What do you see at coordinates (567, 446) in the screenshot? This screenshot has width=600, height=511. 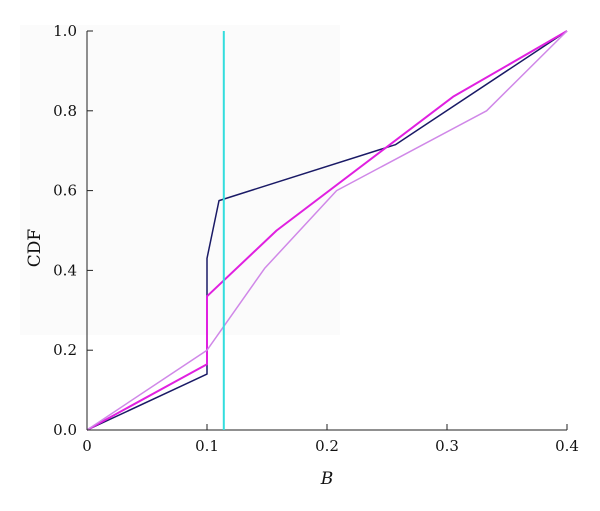 I see `x-tick-label: 0.4` at bounding box center [567, 446].